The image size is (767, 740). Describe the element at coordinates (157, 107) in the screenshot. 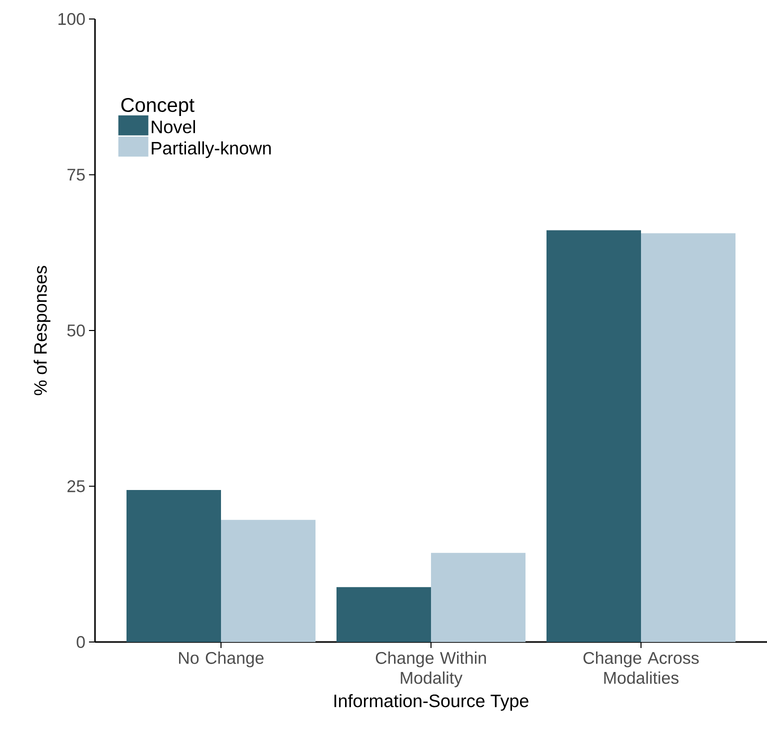

I see `legend-title: Concept` at that location.